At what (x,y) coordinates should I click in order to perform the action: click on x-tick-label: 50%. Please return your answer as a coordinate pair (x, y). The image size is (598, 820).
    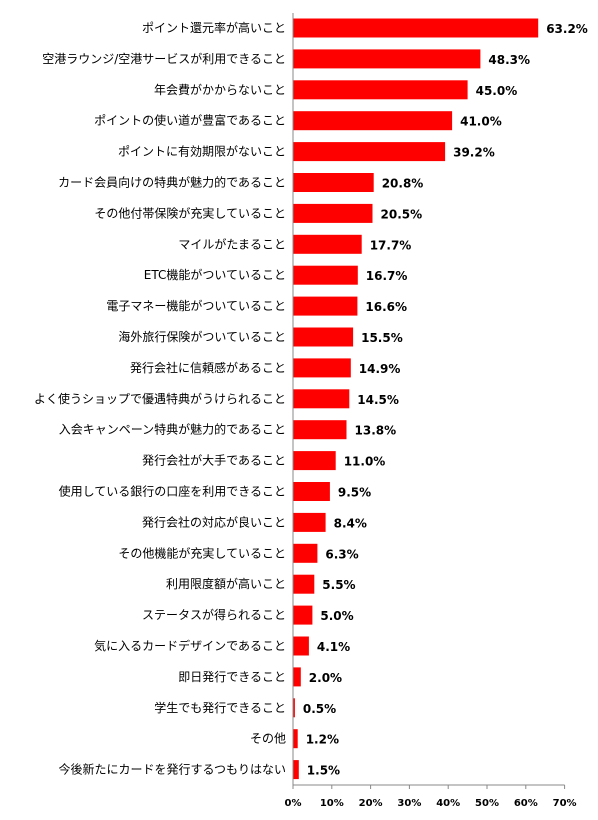
    Looking at the image, I should click on (487, 803).